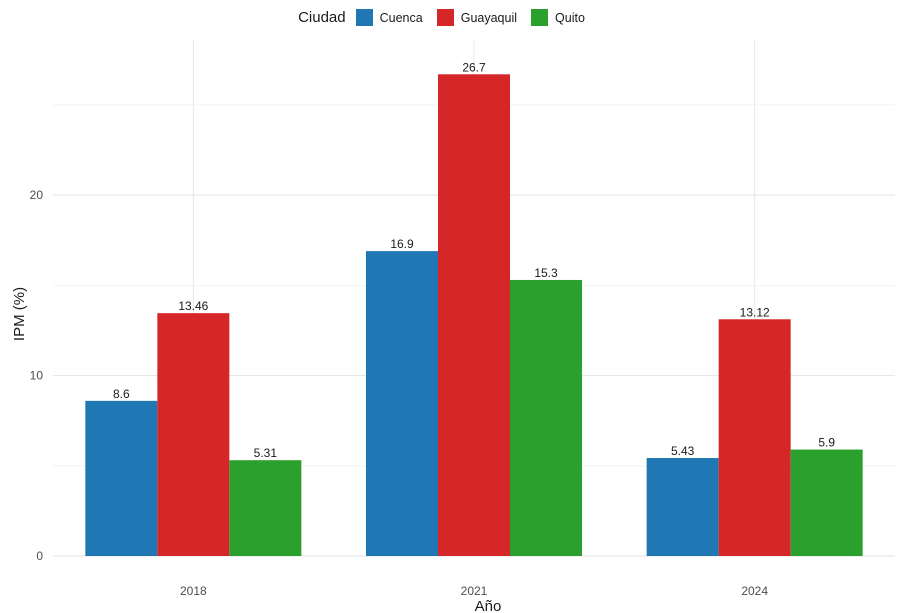 This screenshot has height=613, width=897. I want to click on data-label: 5.9, so click(826, 443).